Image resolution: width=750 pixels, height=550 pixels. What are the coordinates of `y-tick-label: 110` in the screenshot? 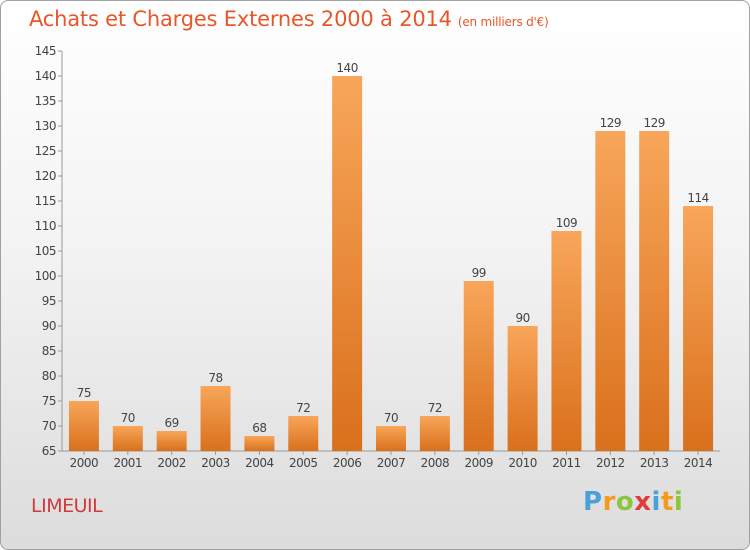 It's located at (45, 226).